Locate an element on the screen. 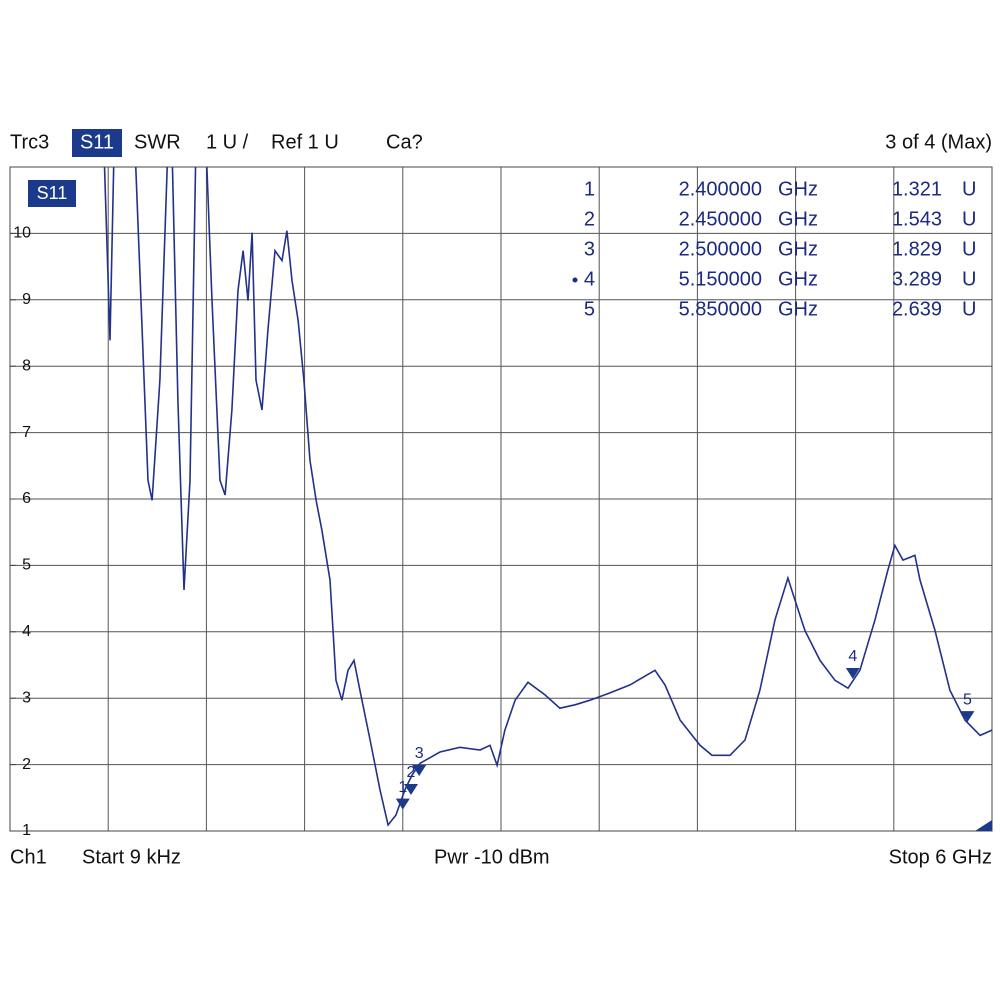  marker-value: 1.321 is located at coordinates (917, 189).